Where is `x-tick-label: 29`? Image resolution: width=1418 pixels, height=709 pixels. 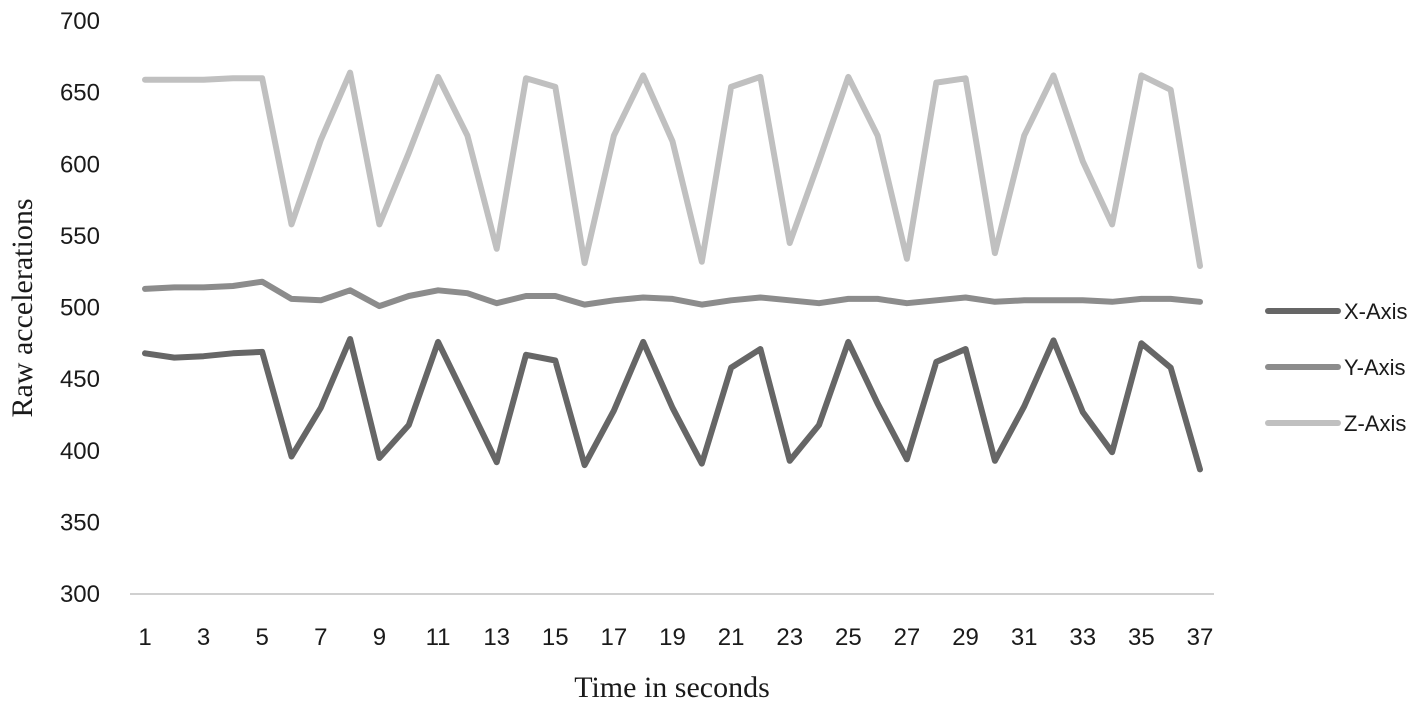
x-tick-label: 29 is located at coordinates (965, 637).